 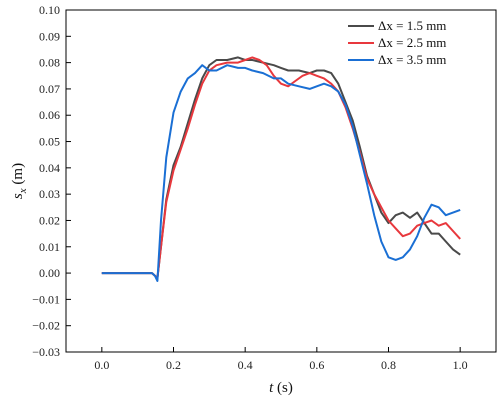 I want to click on y-tick-label: 0.03, so click(x=49, y=194).